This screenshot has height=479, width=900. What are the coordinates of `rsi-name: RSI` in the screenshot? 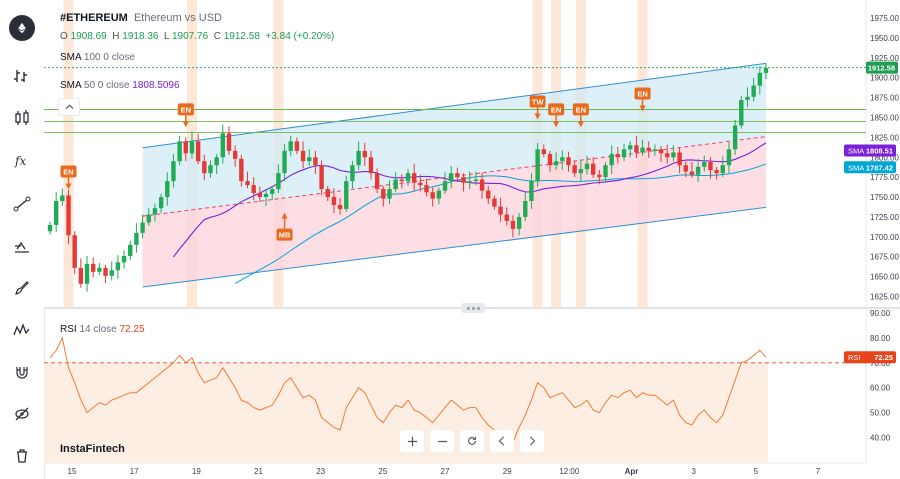 It's located at (68, 329).